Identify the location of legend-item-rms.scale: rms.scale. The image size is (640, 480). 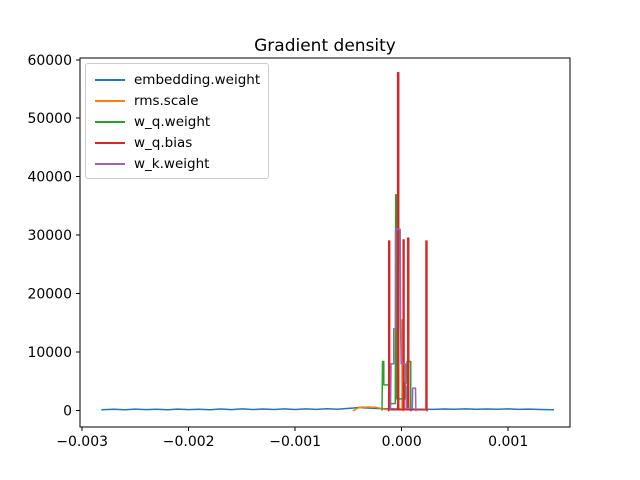
(177, 100).